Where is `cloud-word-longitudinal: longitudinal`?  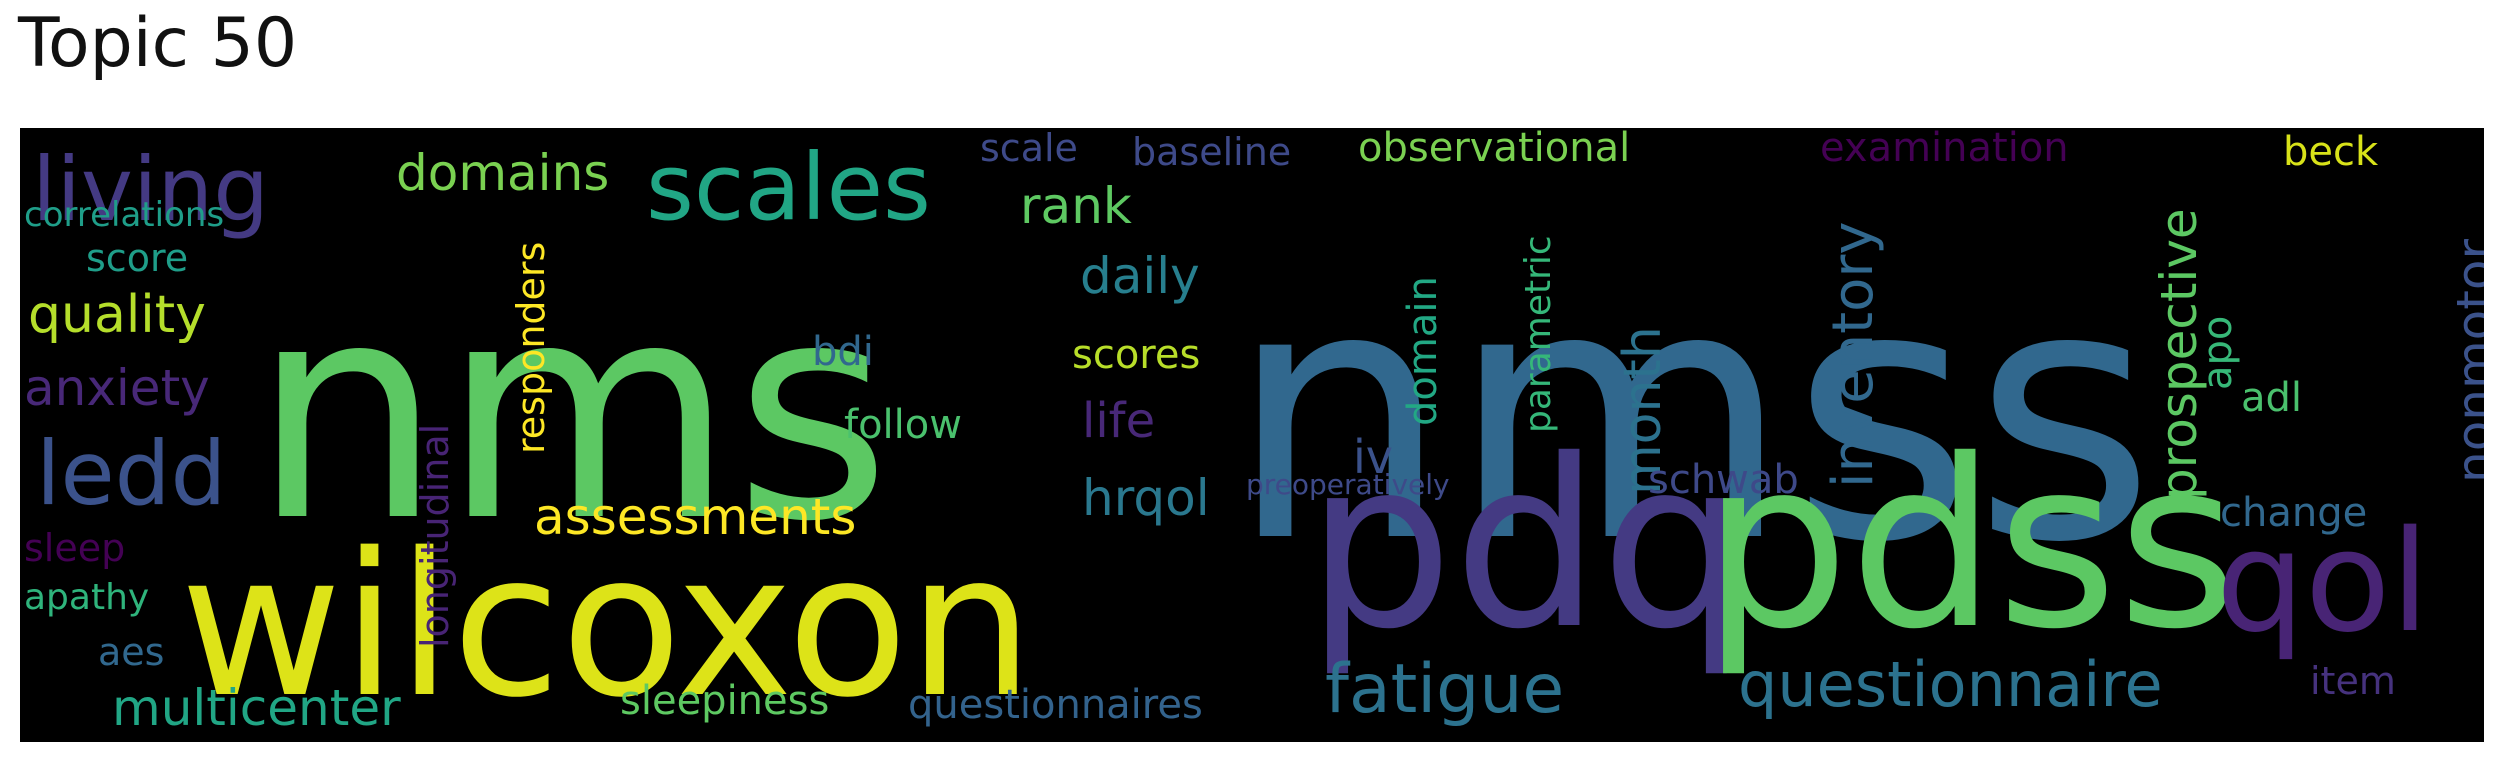 cloud-word-longitudinal: longitudinal is located at coordinates (435, 536).